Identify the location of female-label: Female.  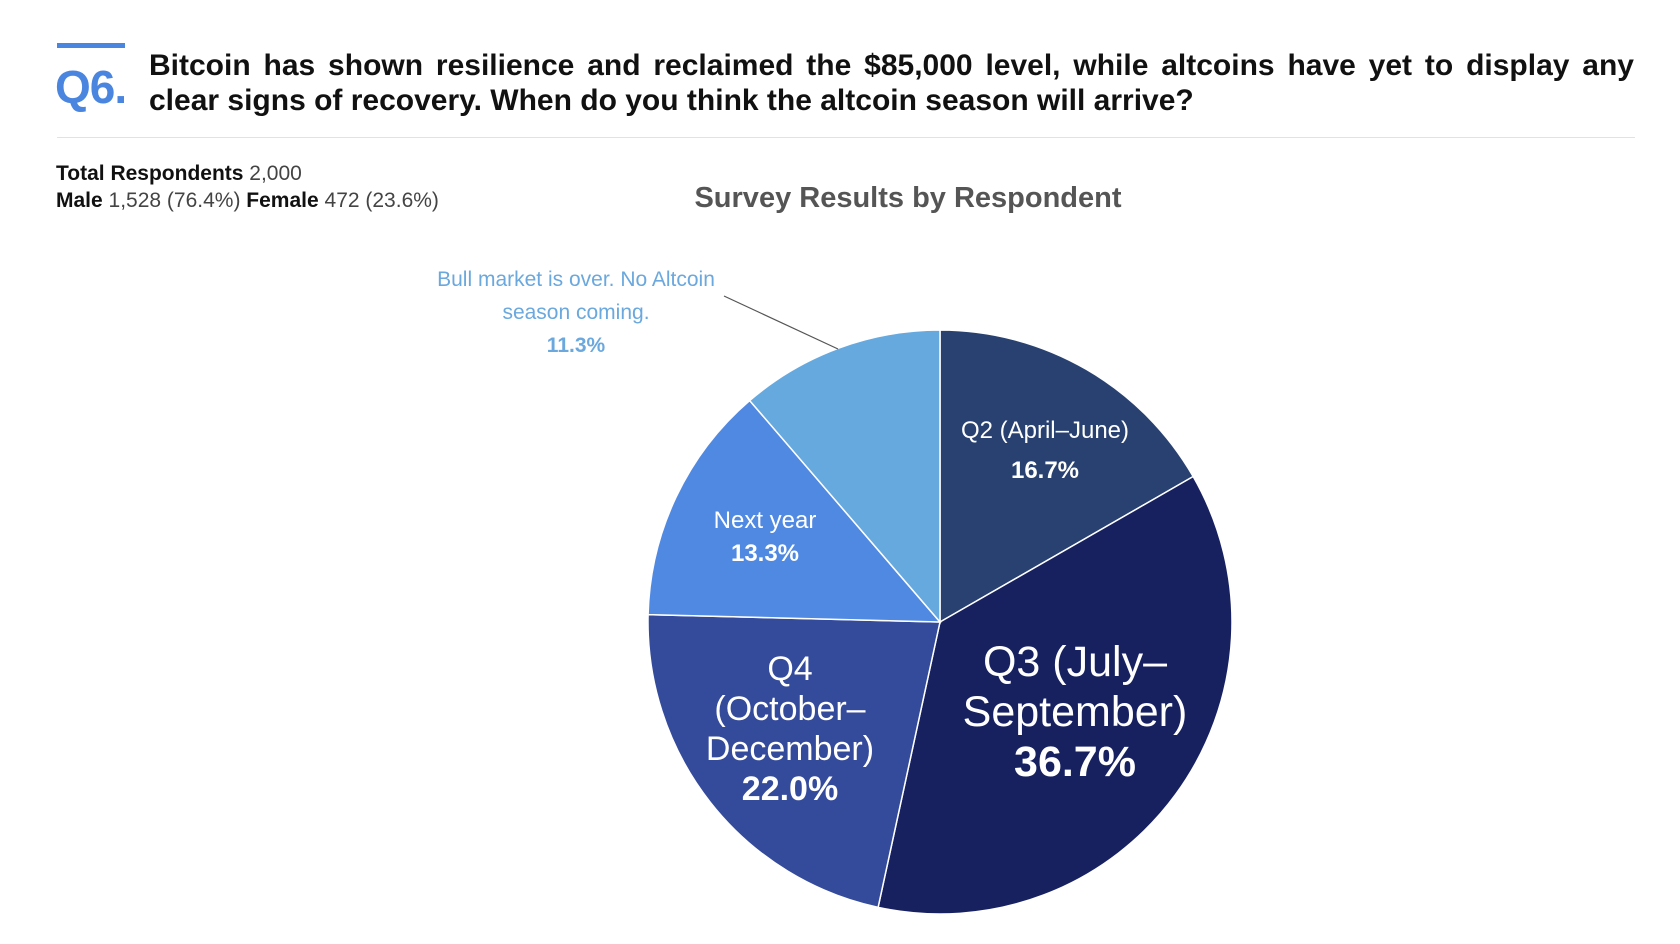
(282, 200).